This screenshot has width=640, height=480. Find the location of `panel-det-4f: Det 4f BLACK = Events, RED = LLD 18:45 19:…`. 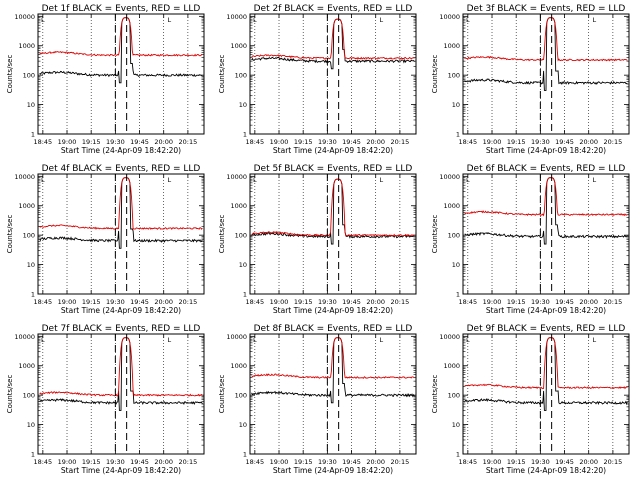

panel-det-4f: Det 4f BLACK = Events, RED = LLD 18:45 19:… is located at coordinates (105, 239).